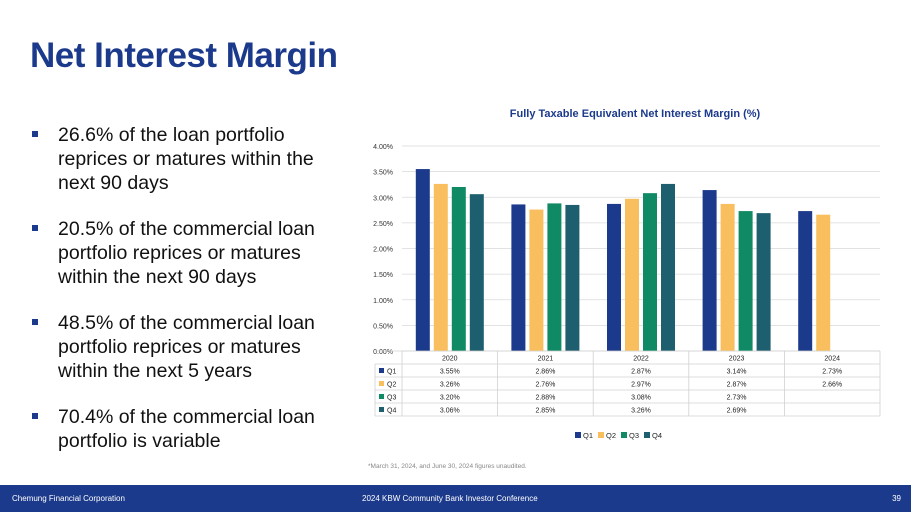 This screenshot has height=512, width=911. What do you see at coordinates (383, 250) in the screenshot?
I see `y-tick-label: 2.00%` at bounding box center [383, 250].